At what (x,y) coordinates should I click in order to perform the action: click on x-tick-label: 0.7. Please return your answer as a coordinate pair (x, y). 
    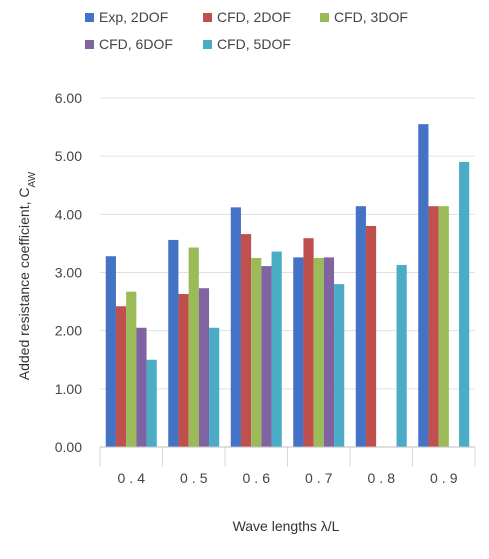
    Looking at the image, I should click on (320, 478).